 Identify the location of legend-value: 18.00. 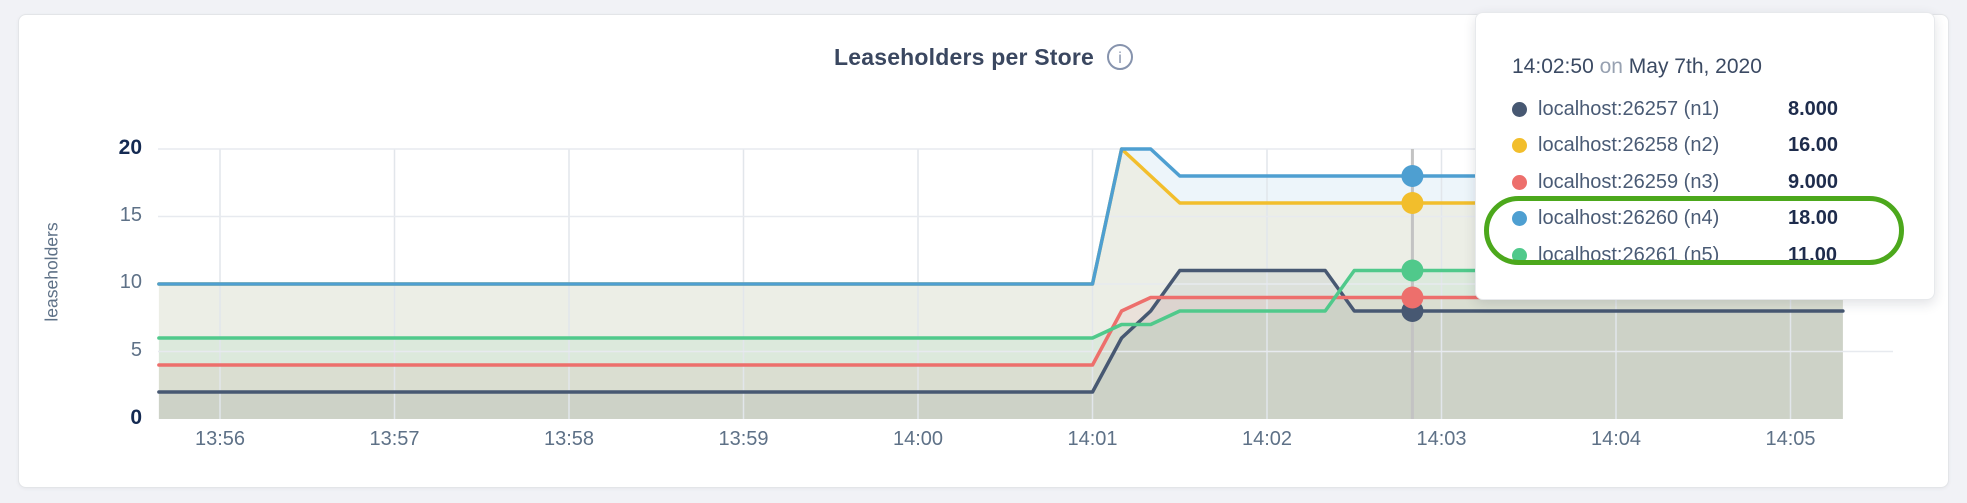
(1813, 218).